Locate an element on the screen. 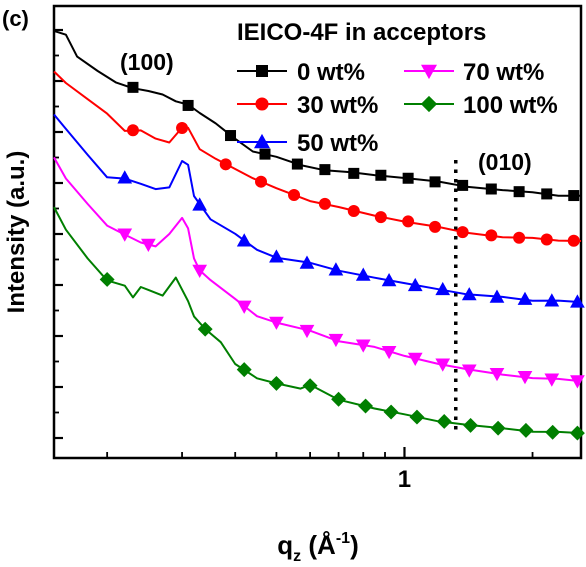  annotation-100: (100) is located at coordinates (147, 62).